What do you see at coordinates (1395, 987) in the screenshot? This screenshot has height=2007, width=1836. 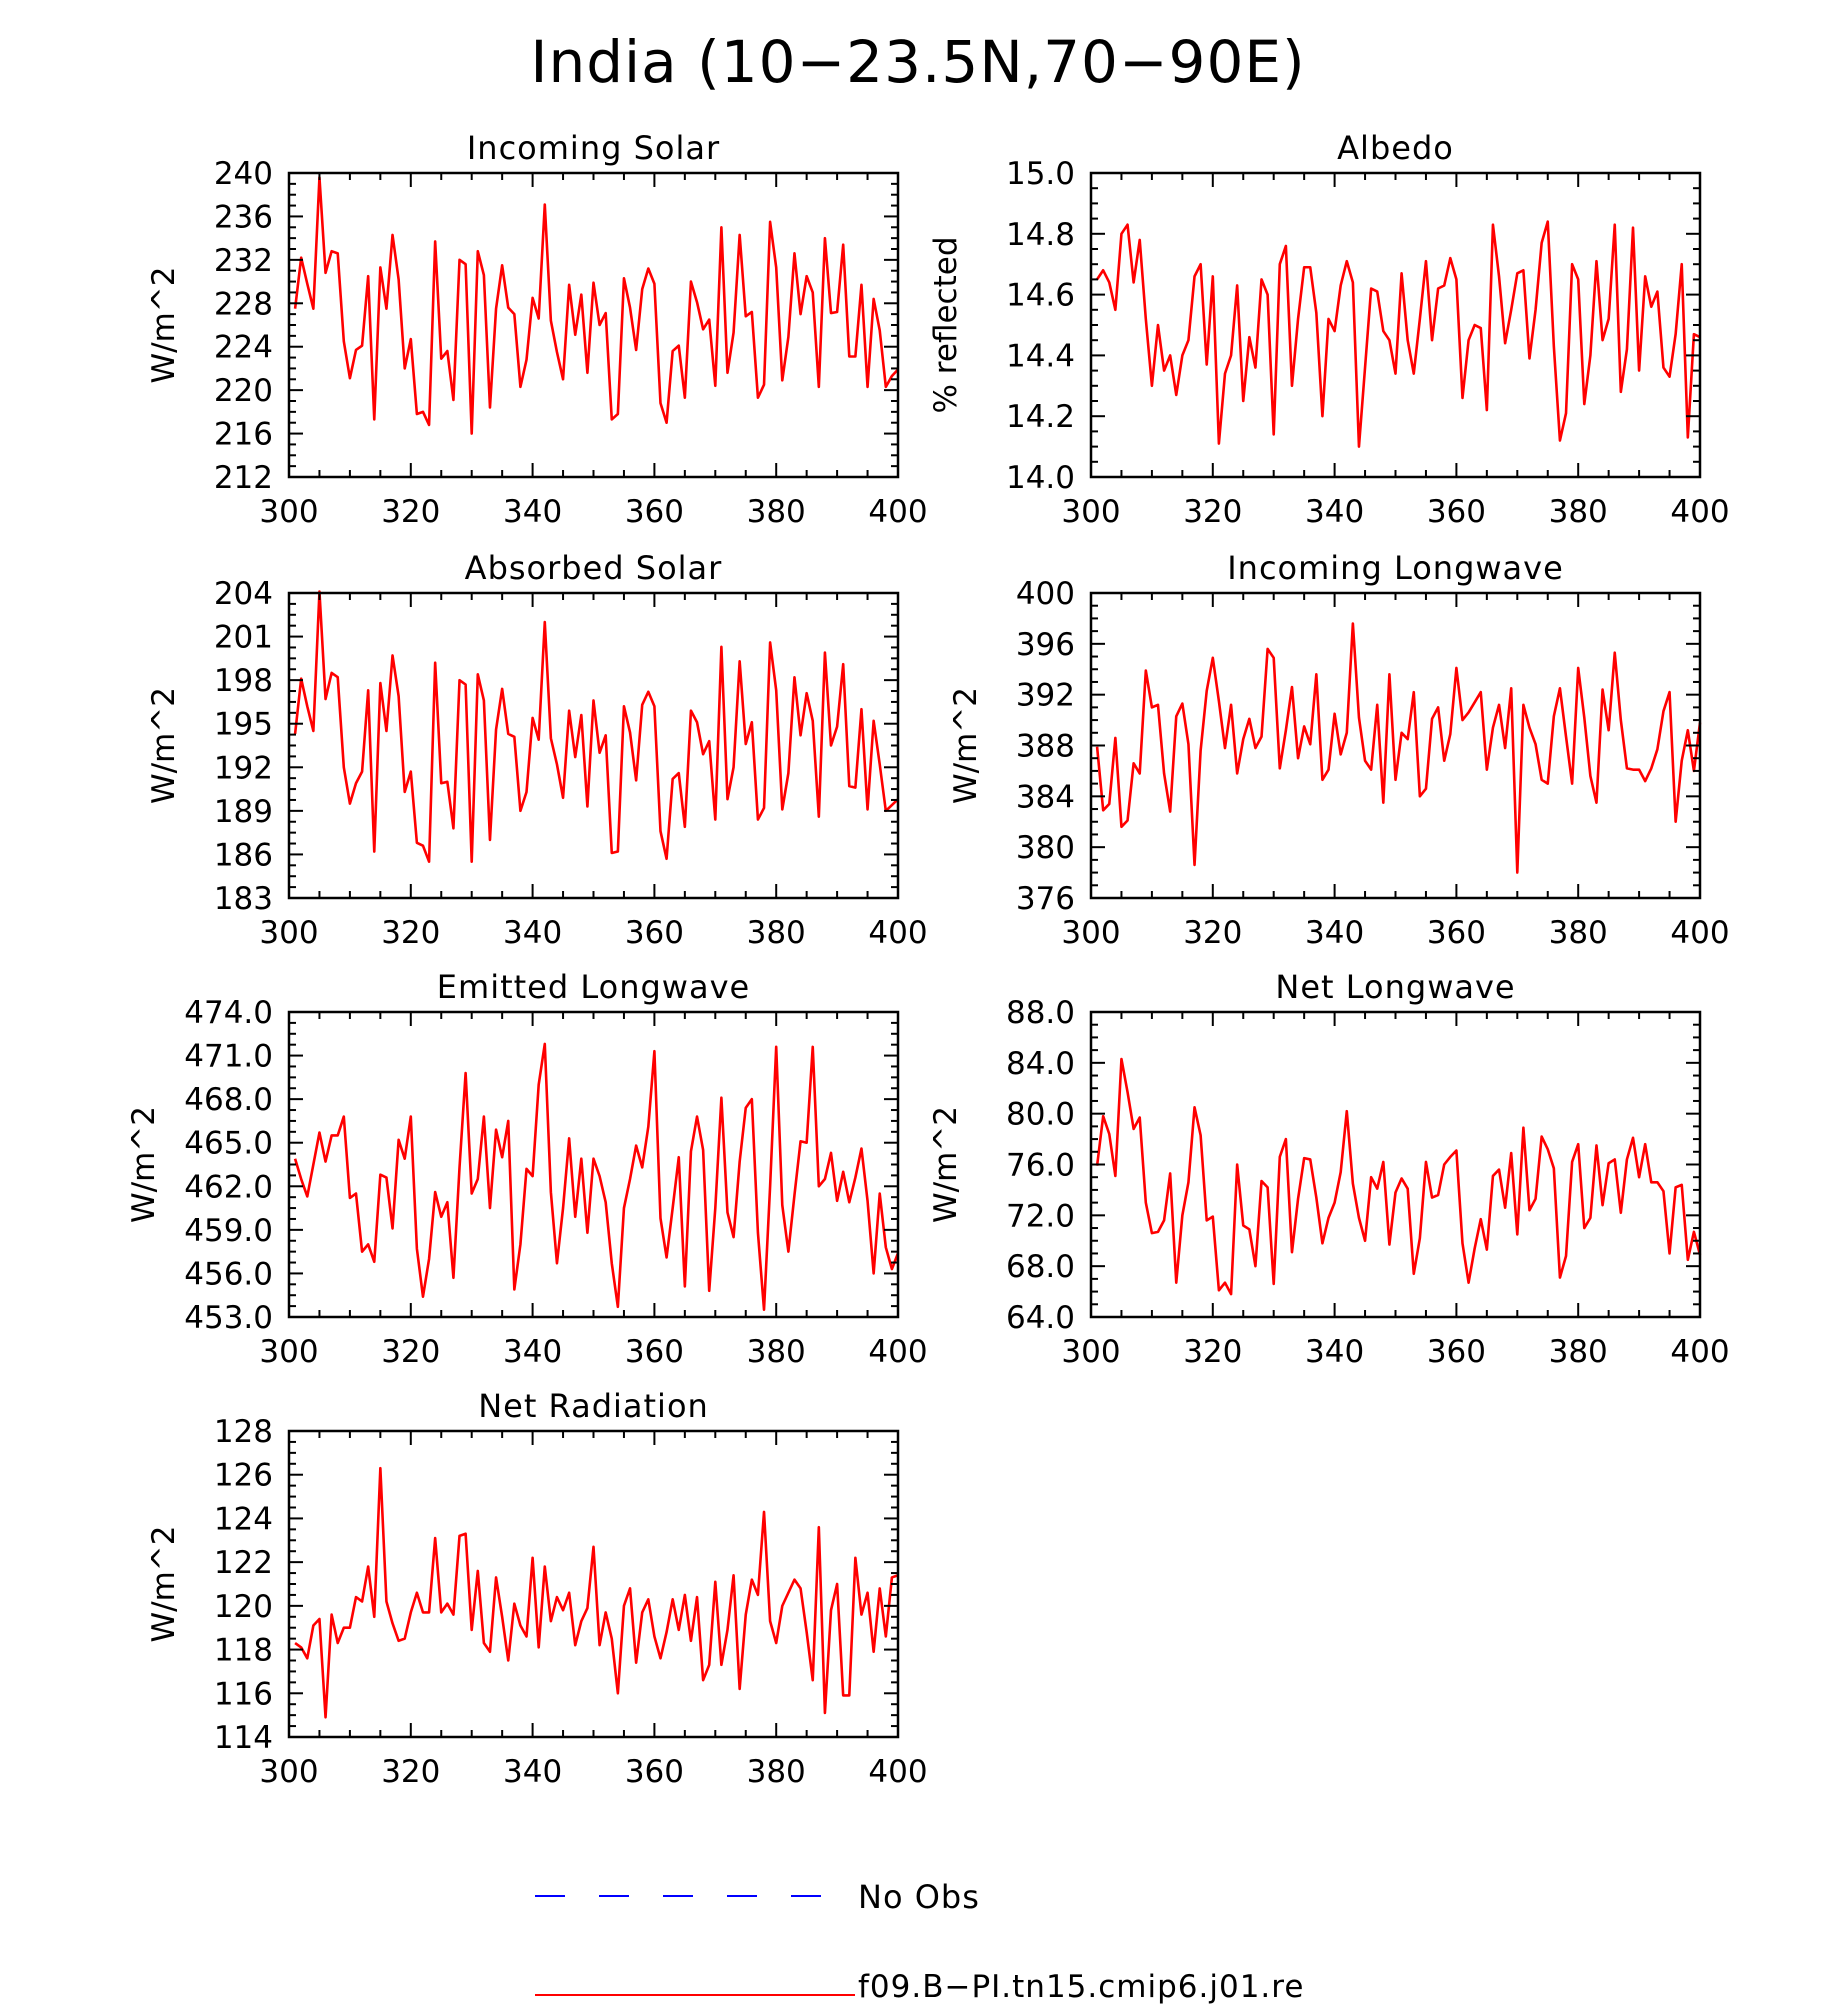 I see `panel-title: Net Longwave` at bounding box center [1395, 987].